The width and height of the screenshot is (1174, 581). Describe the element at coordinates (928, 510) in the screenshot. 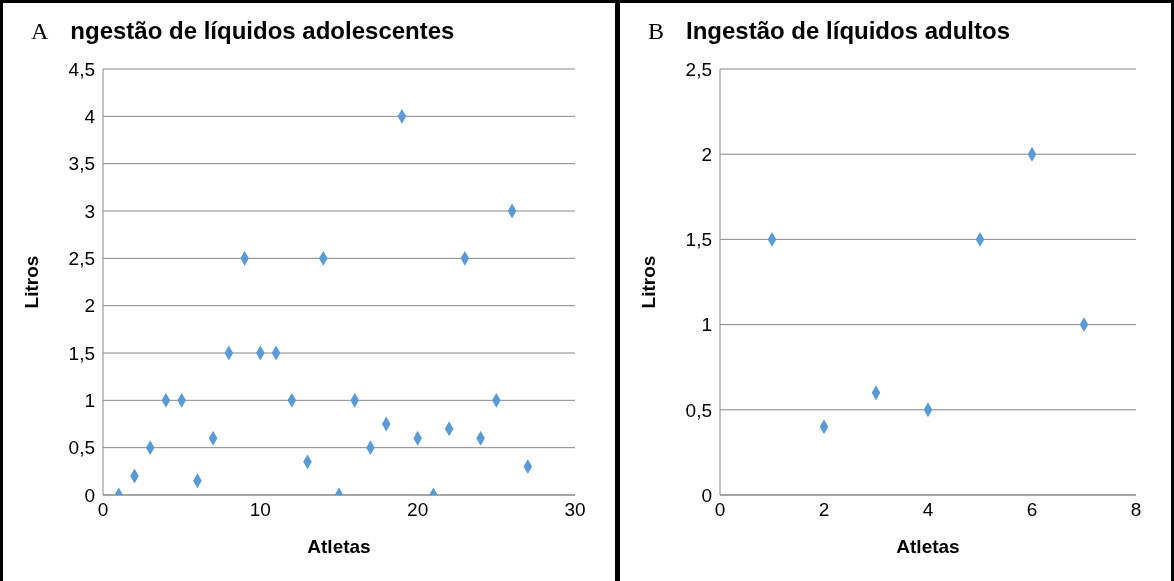

I see `x-tick-label: 4` at that location.